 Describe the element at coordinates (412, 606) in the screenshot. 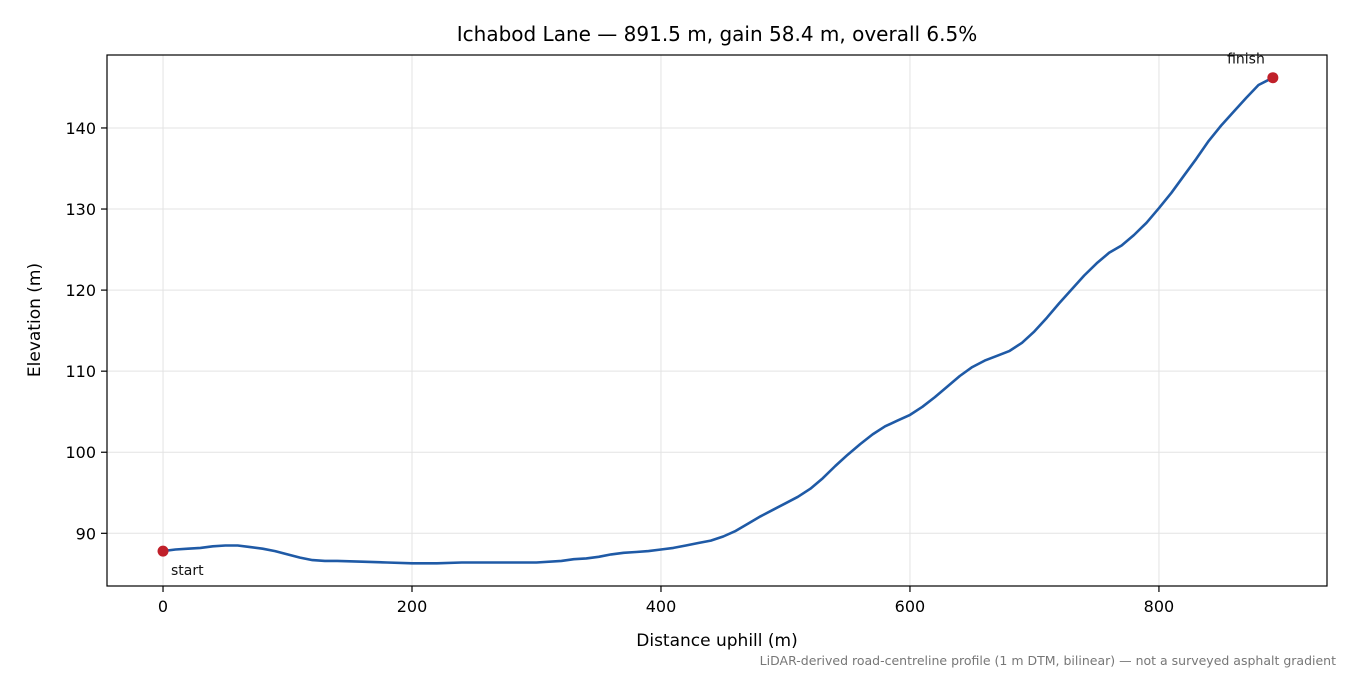

I see `x-tick-label: 200` at that location.